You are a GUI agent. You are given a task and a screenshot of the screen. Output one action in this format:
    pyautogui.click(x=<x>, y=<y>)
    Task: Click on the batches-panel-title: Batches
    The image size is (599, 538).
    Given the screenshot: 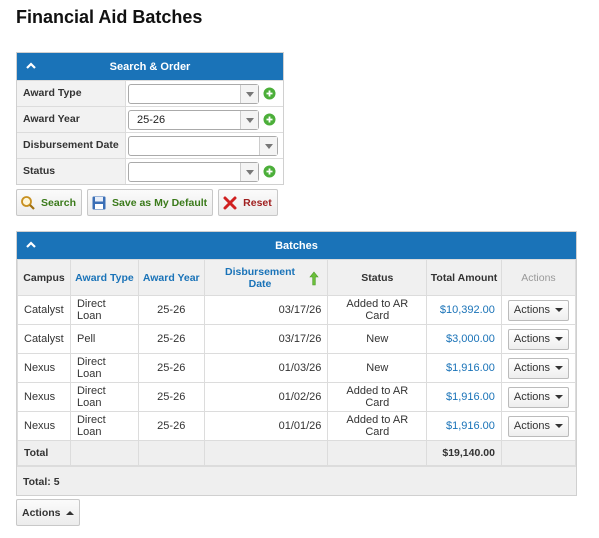 What is the action you would take?
    pyautogui.click(x=296, y=245)
    